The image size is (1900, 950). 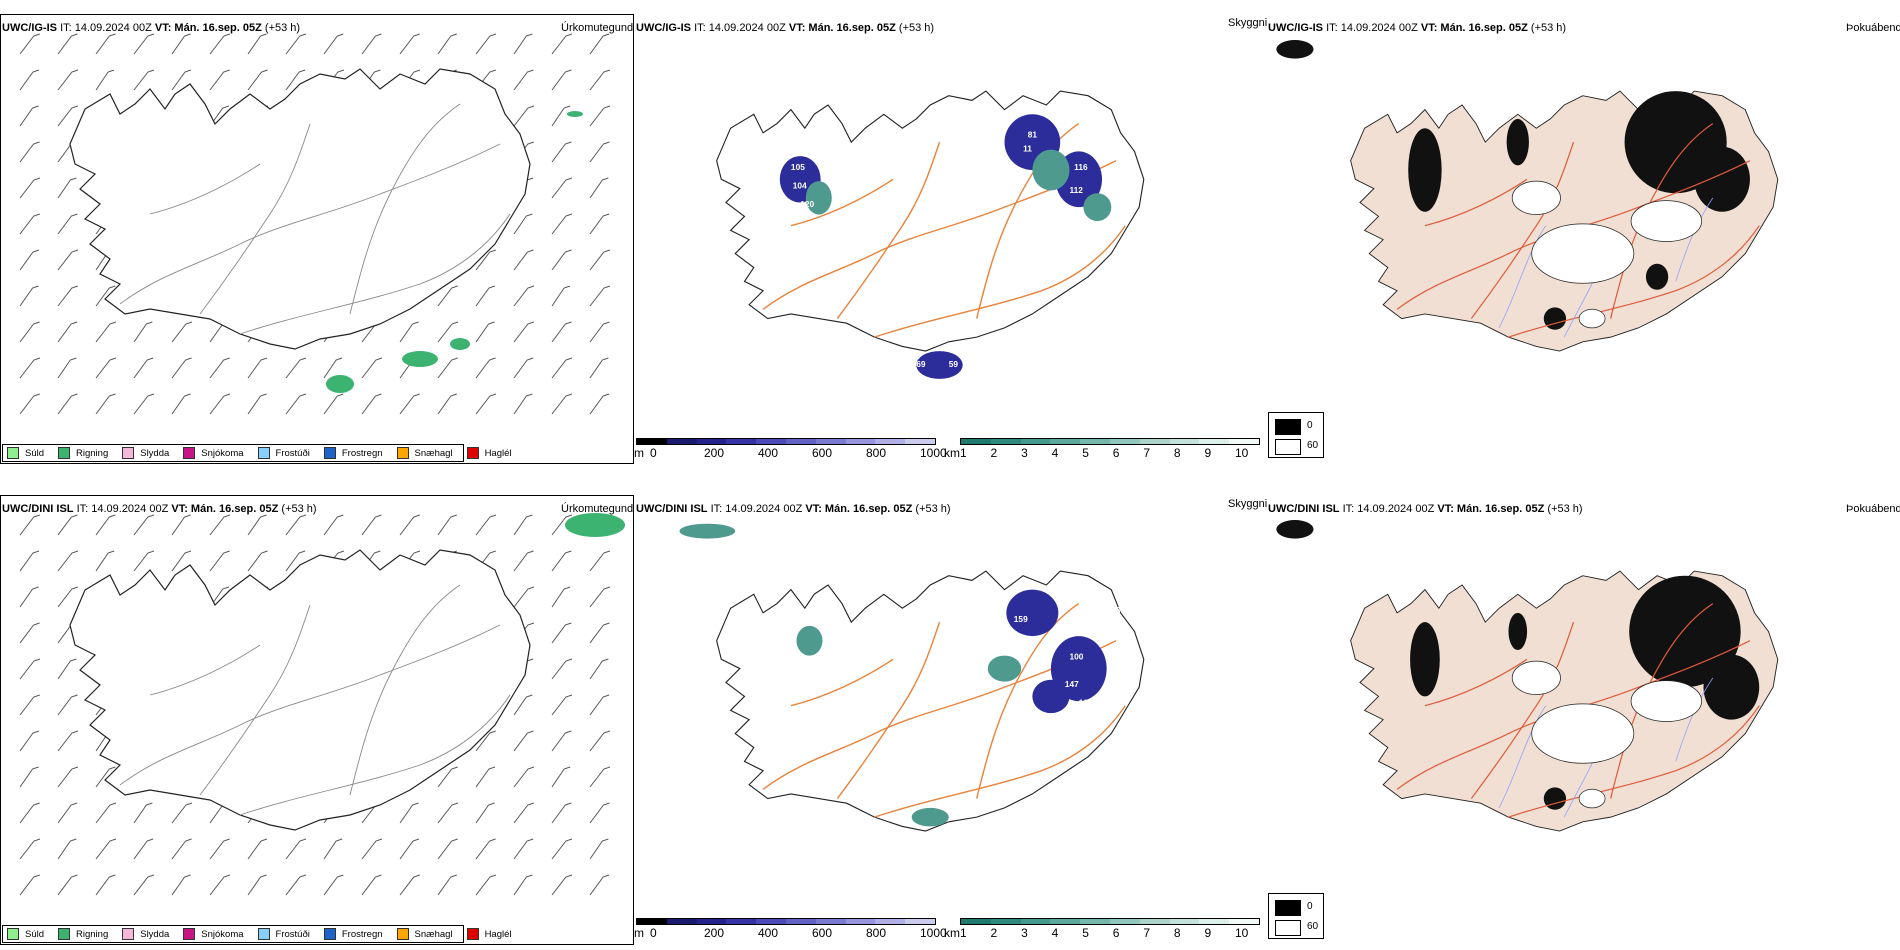 What do you see at coordinates (498, 453) in the screenshot?
I see `legend-label: Haglél` at bounding box center [498, 453].